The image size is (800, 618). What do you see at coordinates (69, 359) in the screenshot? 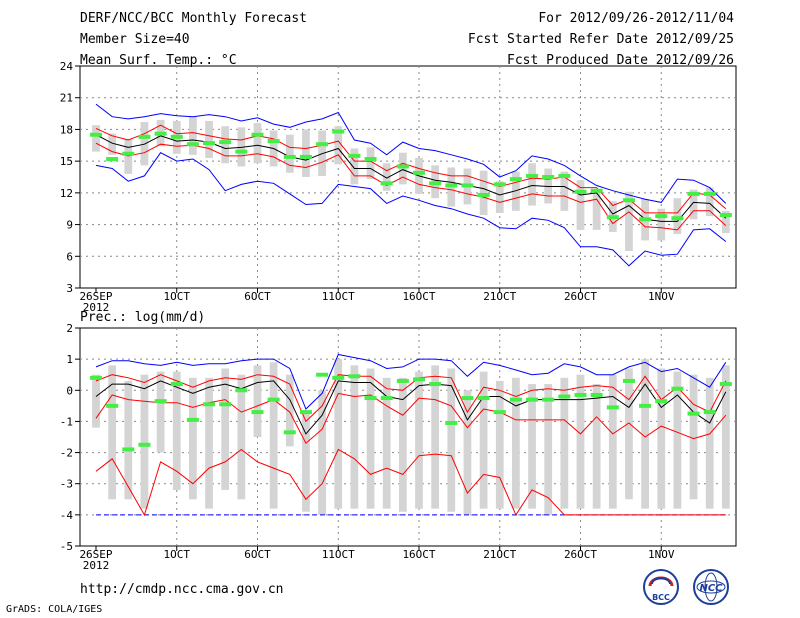
I see `prec-ytick-label: 1` at bounding box center [69, 359].